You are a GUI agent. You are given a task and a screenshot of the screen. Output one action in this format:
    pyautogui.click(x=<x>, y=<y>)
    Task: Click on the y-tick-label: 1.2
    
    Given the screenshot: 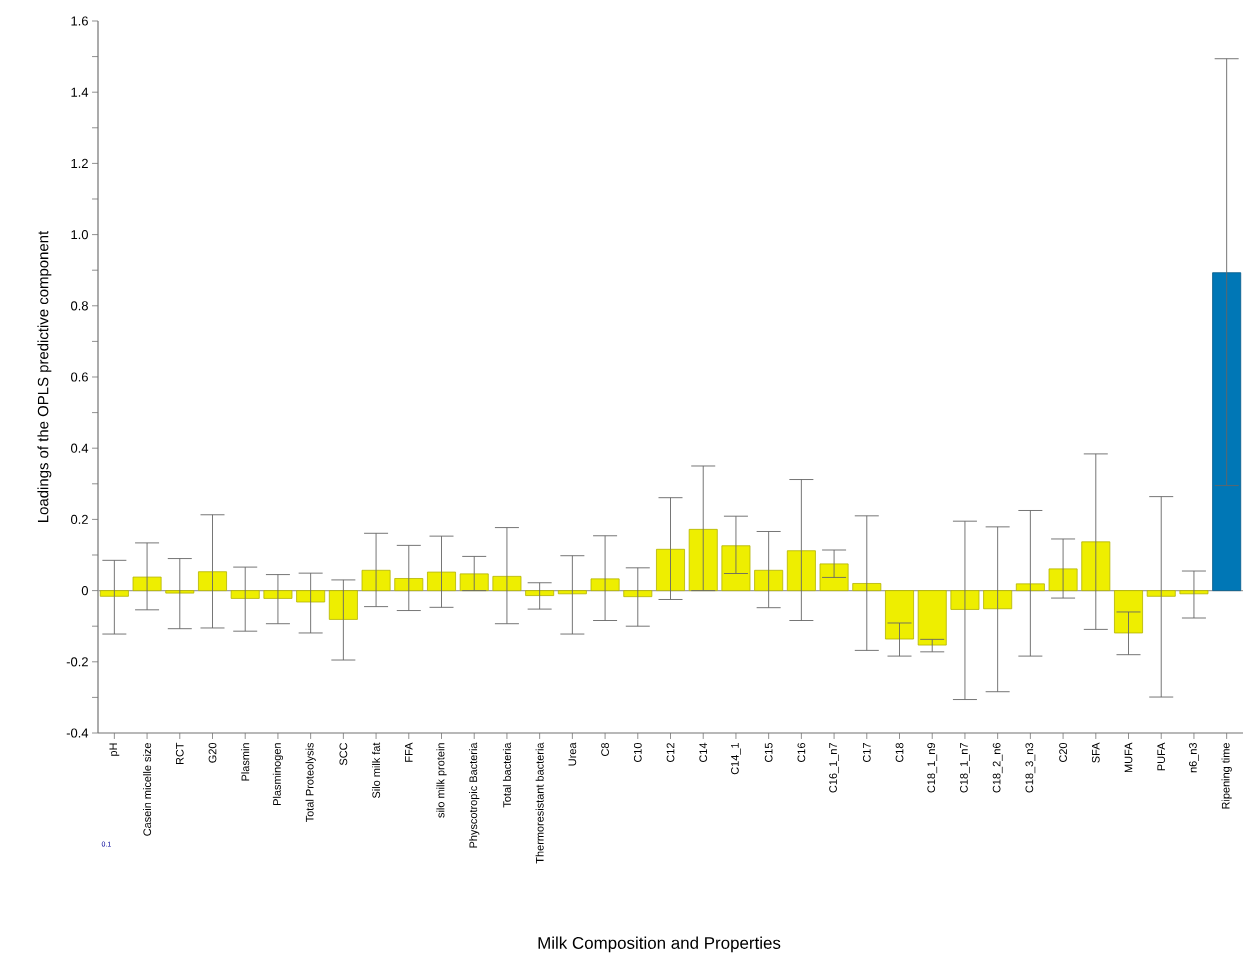 What is the action you would take?
    pyautogui.click(x=79, y=163)
    